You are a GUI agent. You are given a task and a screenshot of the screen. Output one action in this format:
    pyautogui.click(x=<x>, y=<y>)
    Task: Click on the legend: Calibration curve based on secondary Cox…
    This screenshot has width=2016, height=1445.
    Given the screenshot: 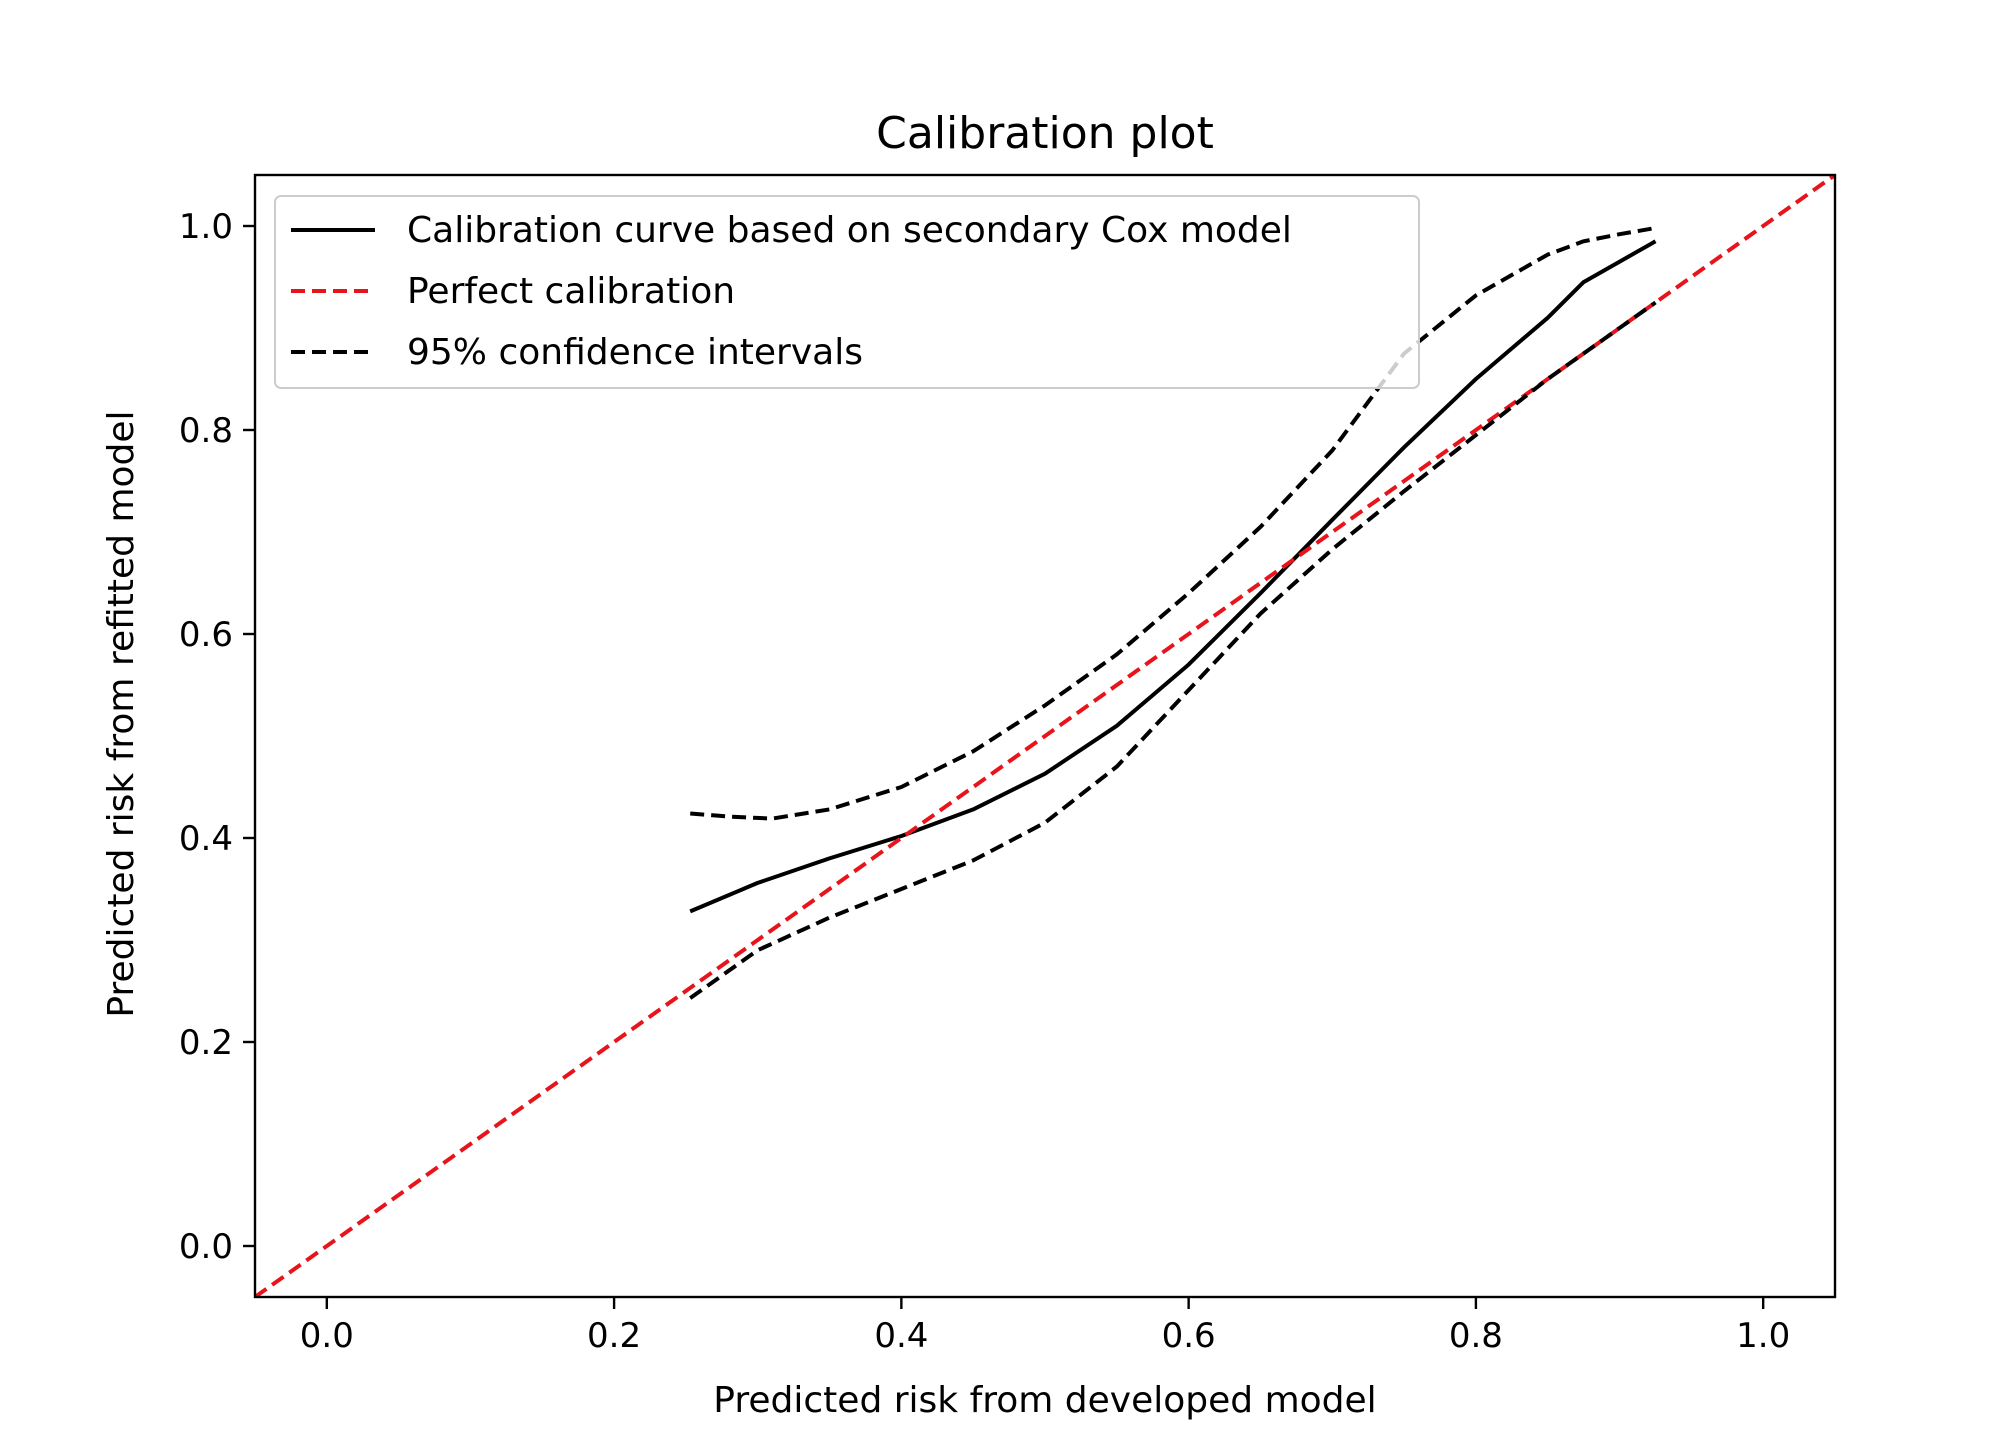 What is the action you would take?
    pyautogui.click(x=847, y=292)
    